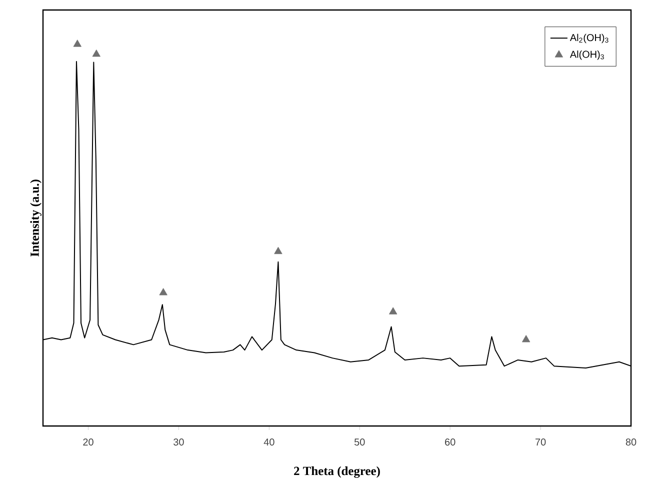 This screenshot has width=661, height=501. What do you see at coordinates (541, 442) in the screenshot?
I see `x-tick-label: 70` at bounding box center [541, 442].